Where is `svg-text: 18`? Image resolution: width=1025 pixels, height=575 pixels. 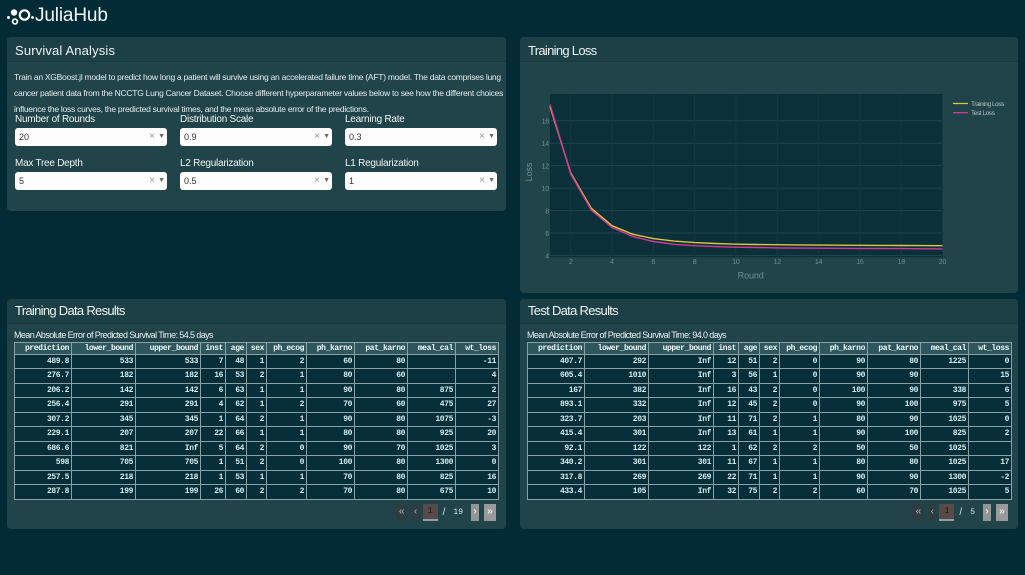
svg-text: 18 is located at coordinates (902, 262).